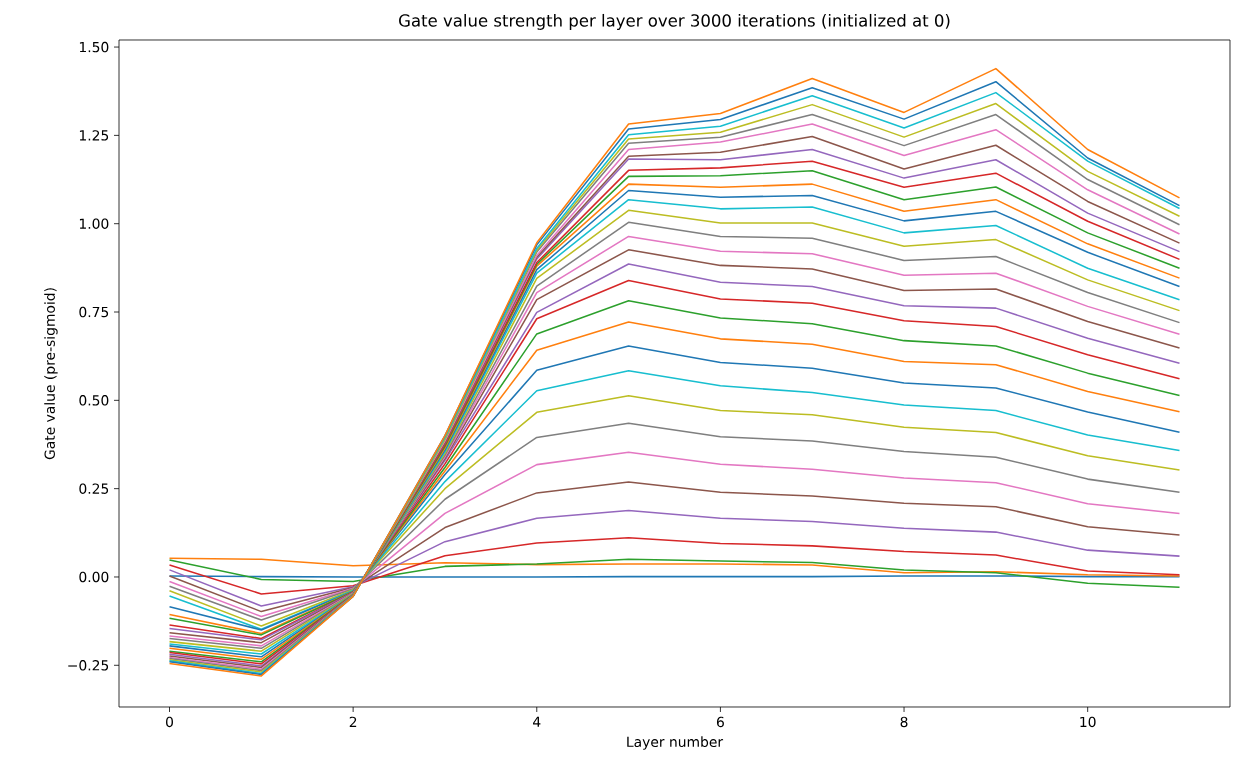  What do you see at coordinates (94, 135) in the screenshot?
I see `y-tick-label: 1.25` at bounding box center [94, 135].